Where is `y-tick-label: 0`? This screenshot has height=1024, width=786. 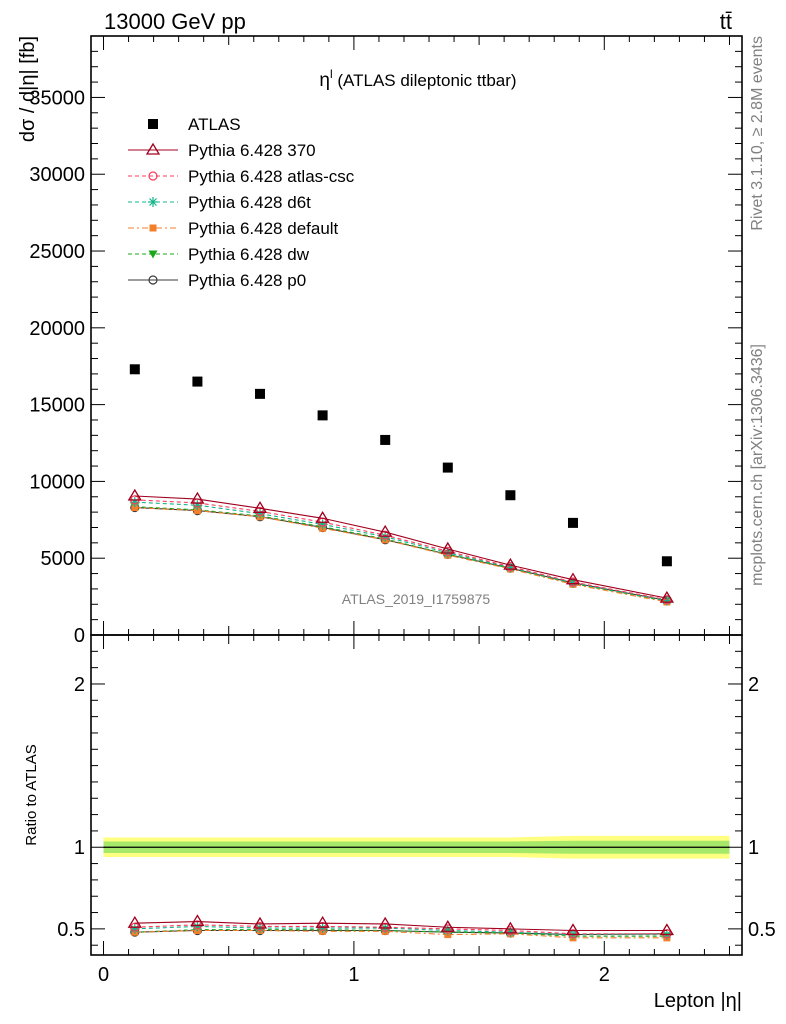 y-tick-label: 0 is located at coordinates (79, 636).